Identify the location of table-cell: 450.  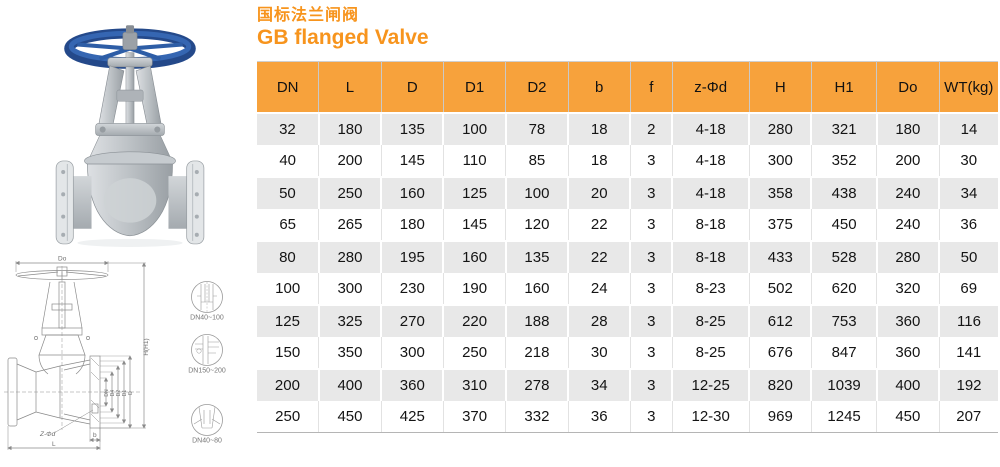
(350, 417).